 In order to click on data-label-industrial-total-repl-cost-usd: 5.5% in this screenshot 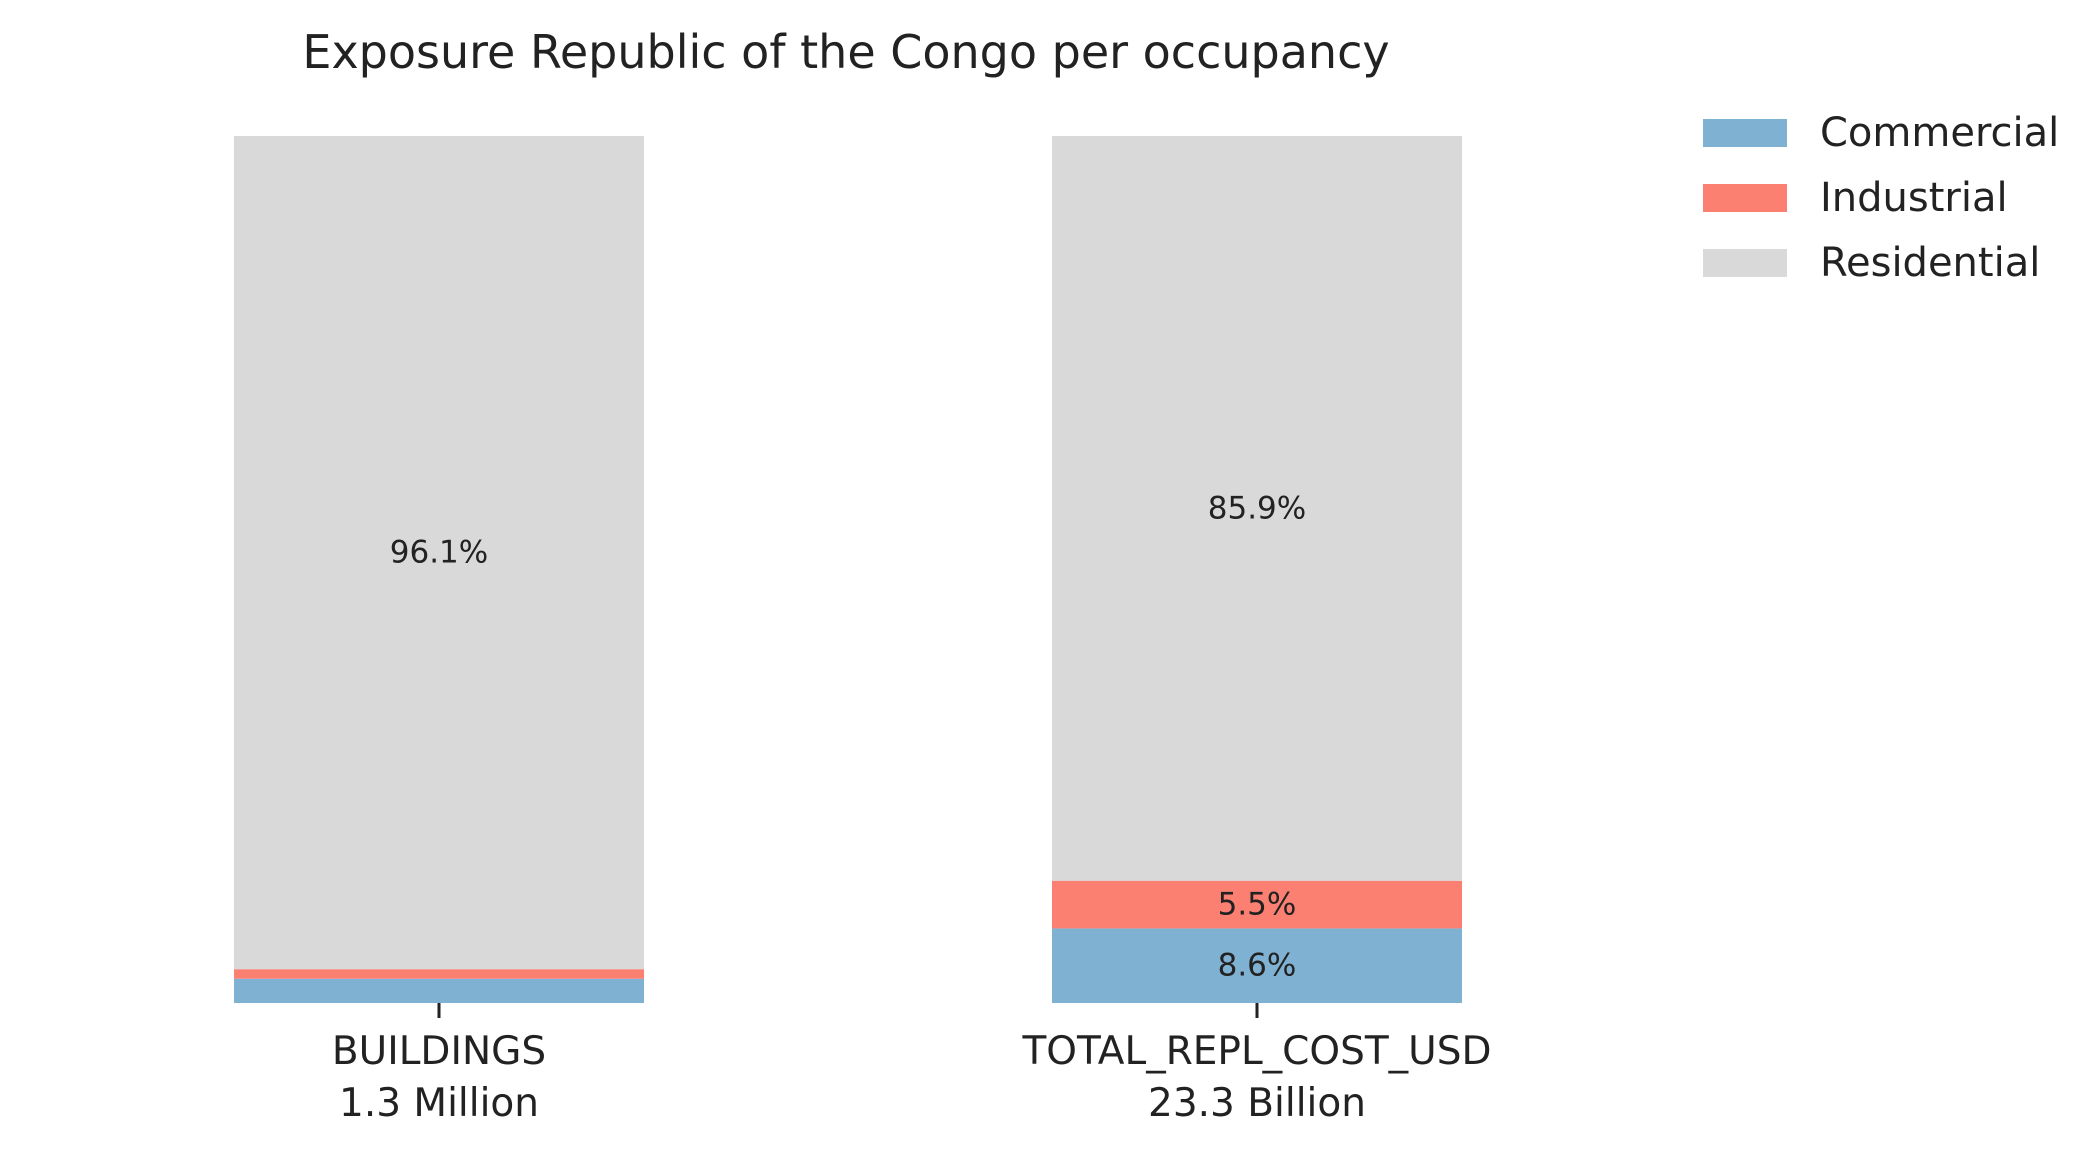, I will do `click(1257, 905)`.